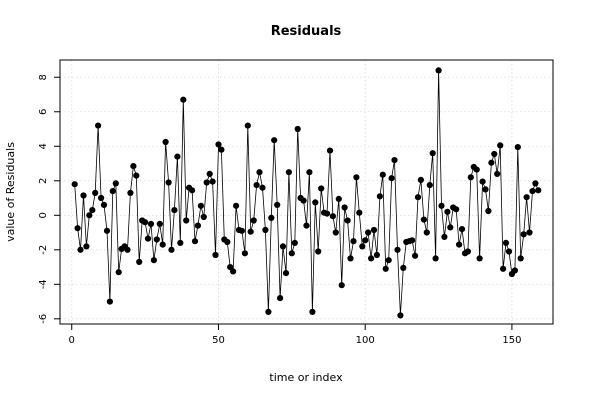  I want to click on y-axis-label: value of Residuals, so click(10, 192).